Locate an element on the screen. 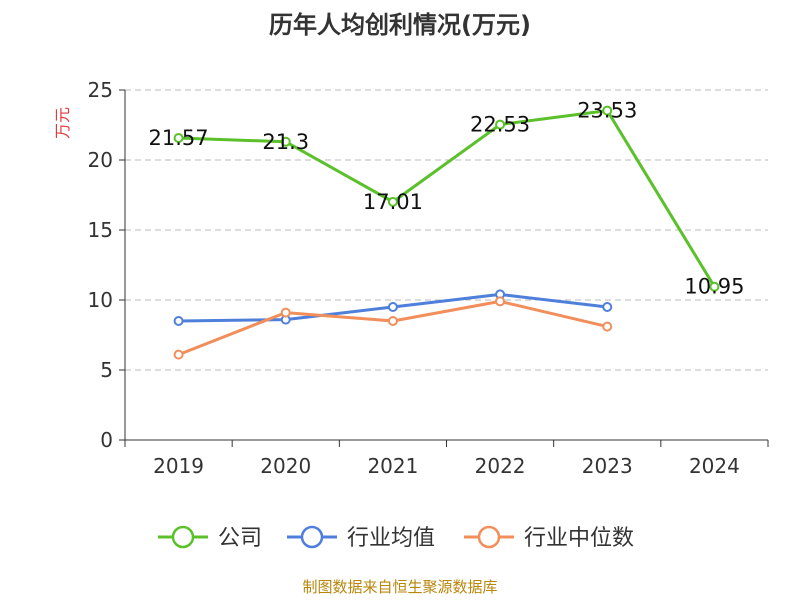  data-point-2-2020 is located at coordinates (285, 312).